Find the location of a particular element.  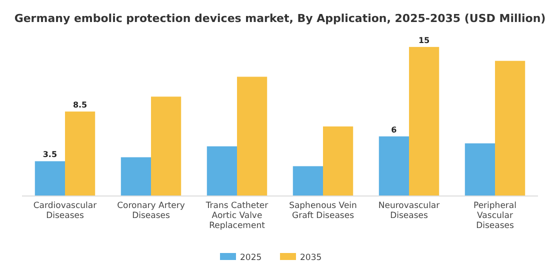

x-tick-label: Cardiovascular Diseases is located at coordinates (65, 211).